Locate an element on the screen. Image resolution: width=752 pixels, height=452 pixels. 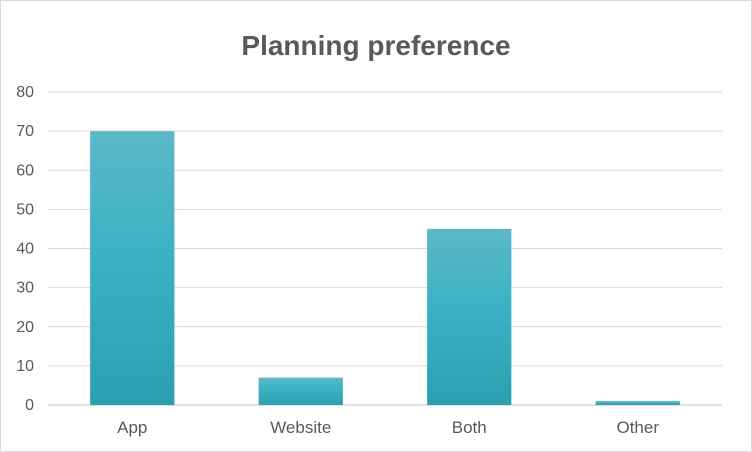
x-axis-labels: App Website Both Other is located at coordinates (388, 427).